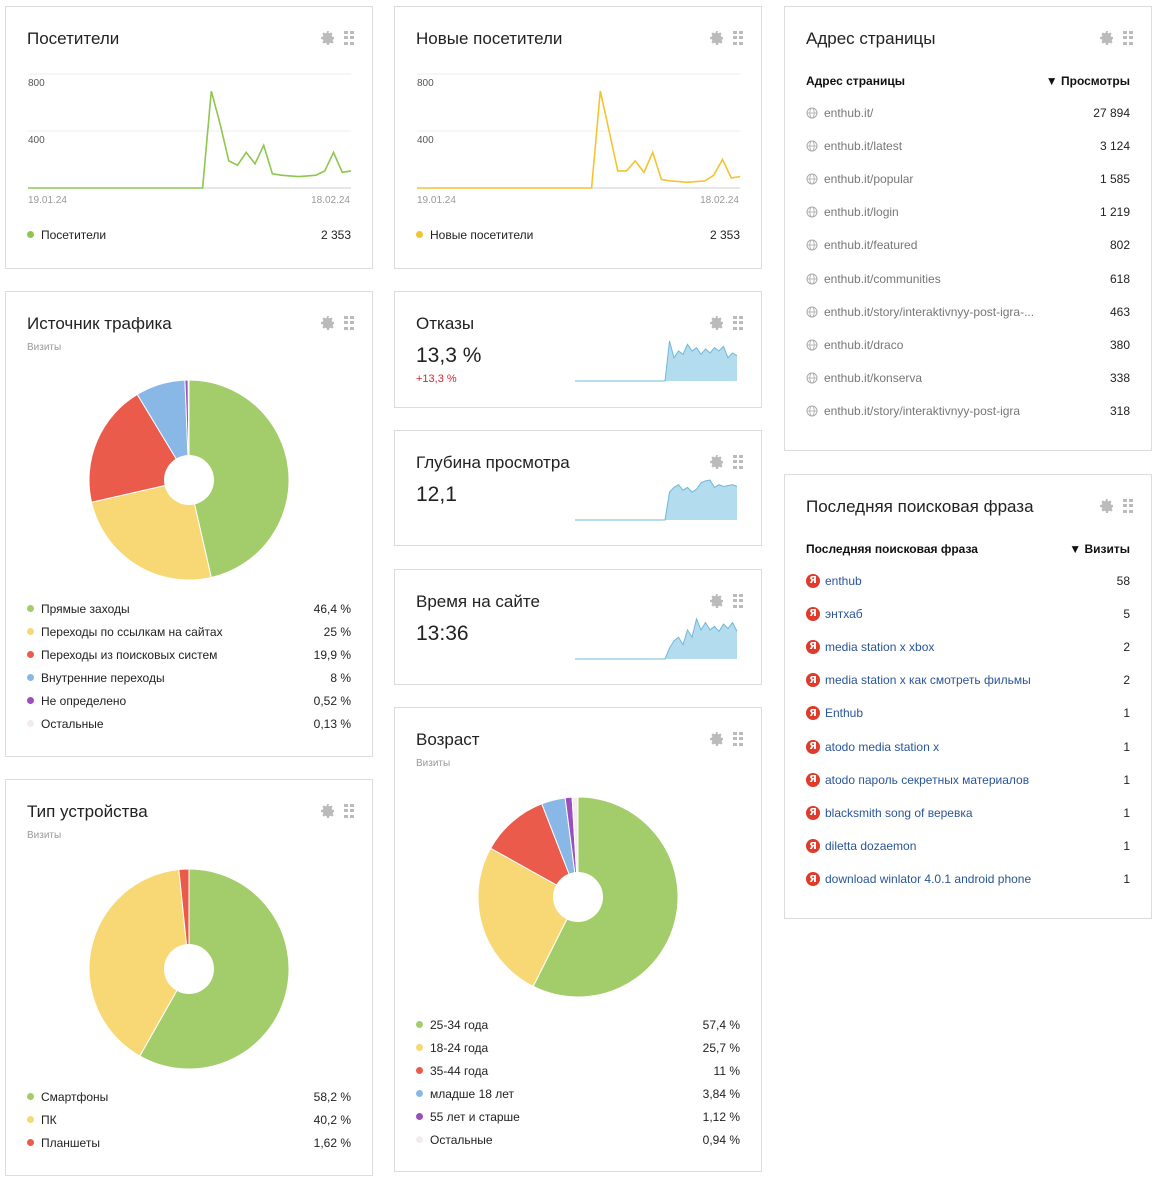 The image size is (1164, 1177). I want to click on legend-item: ПК 40,2 %, so click(189, 1119).